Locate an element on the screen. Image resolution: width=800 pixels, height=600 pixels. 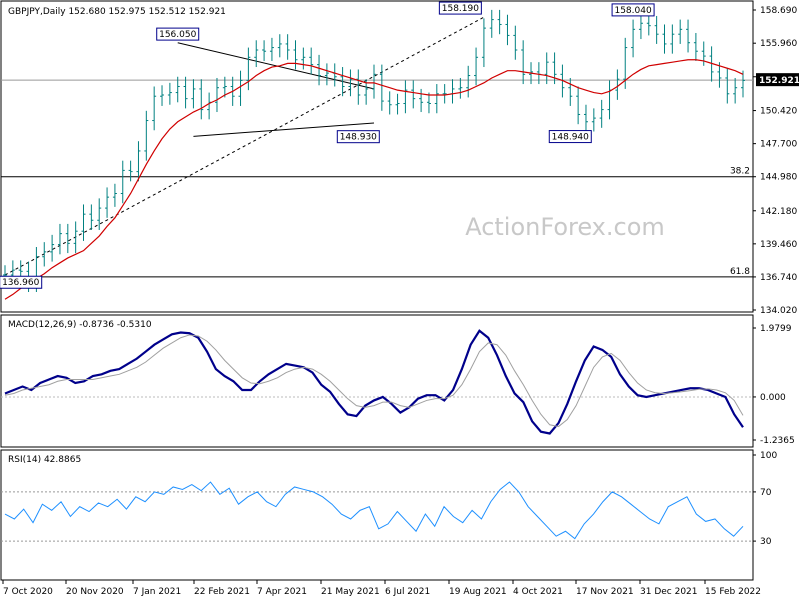
price-annotation-label: 148.930 is located at coordinates (358, 138).